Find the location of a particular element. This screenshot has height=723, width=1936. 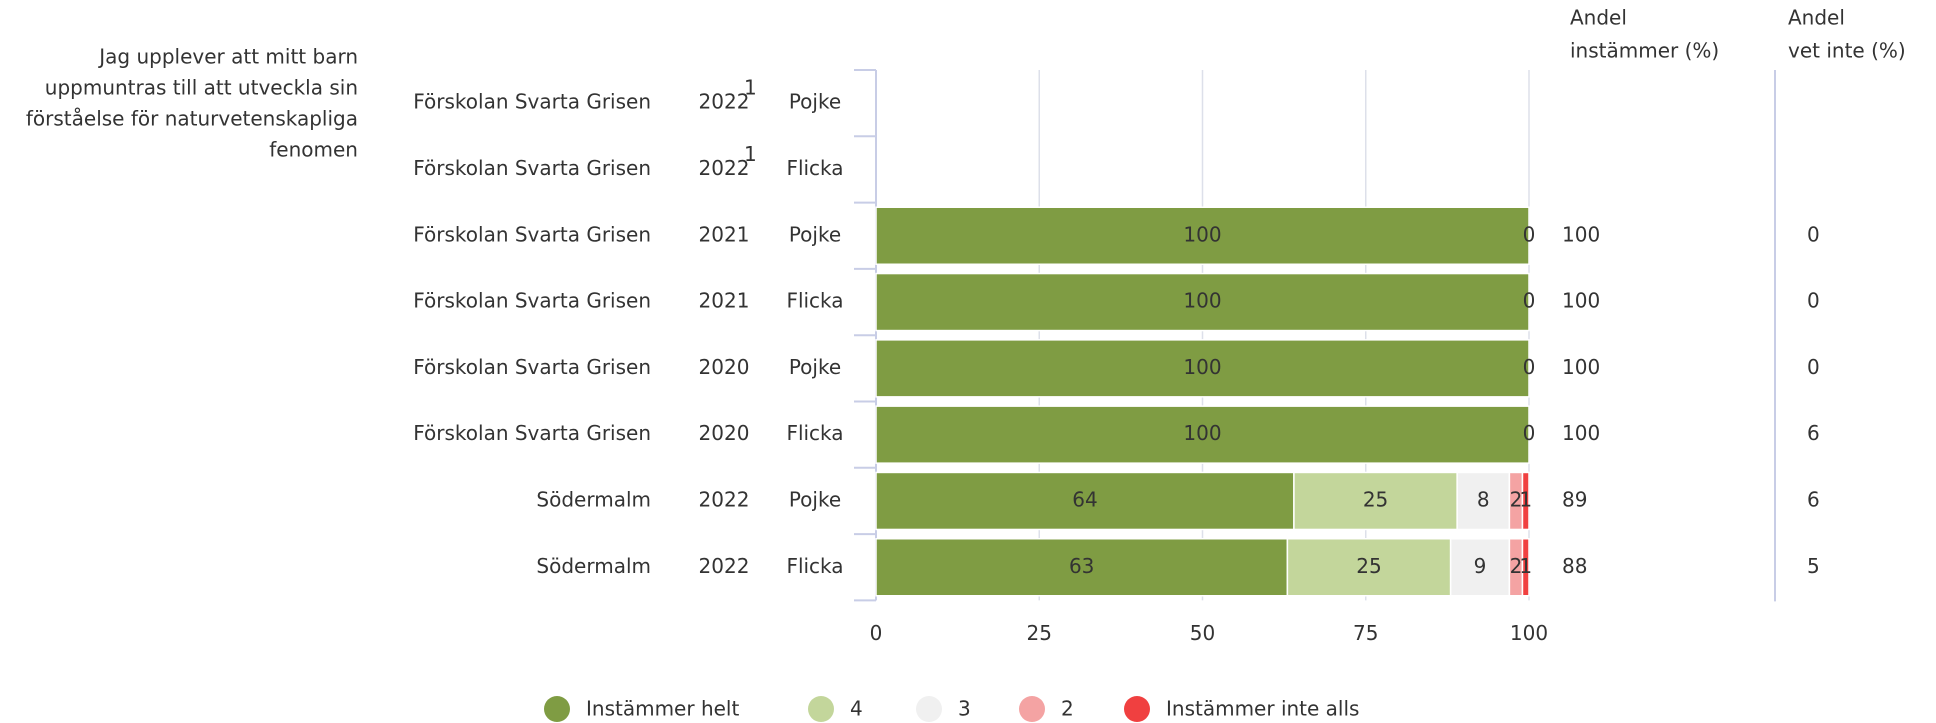

question-text: uppmuntras till att utveckla sin is located at coordinates (201, 88).